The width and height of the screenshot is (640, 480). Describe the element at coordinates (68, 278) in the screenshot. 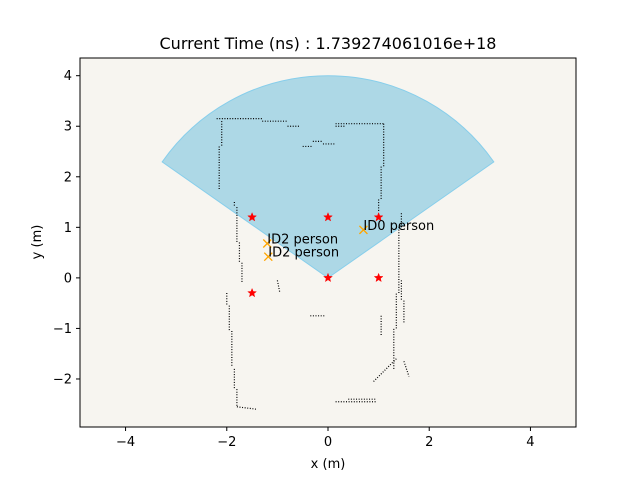

I see `y-tick-label: 0` at that location.